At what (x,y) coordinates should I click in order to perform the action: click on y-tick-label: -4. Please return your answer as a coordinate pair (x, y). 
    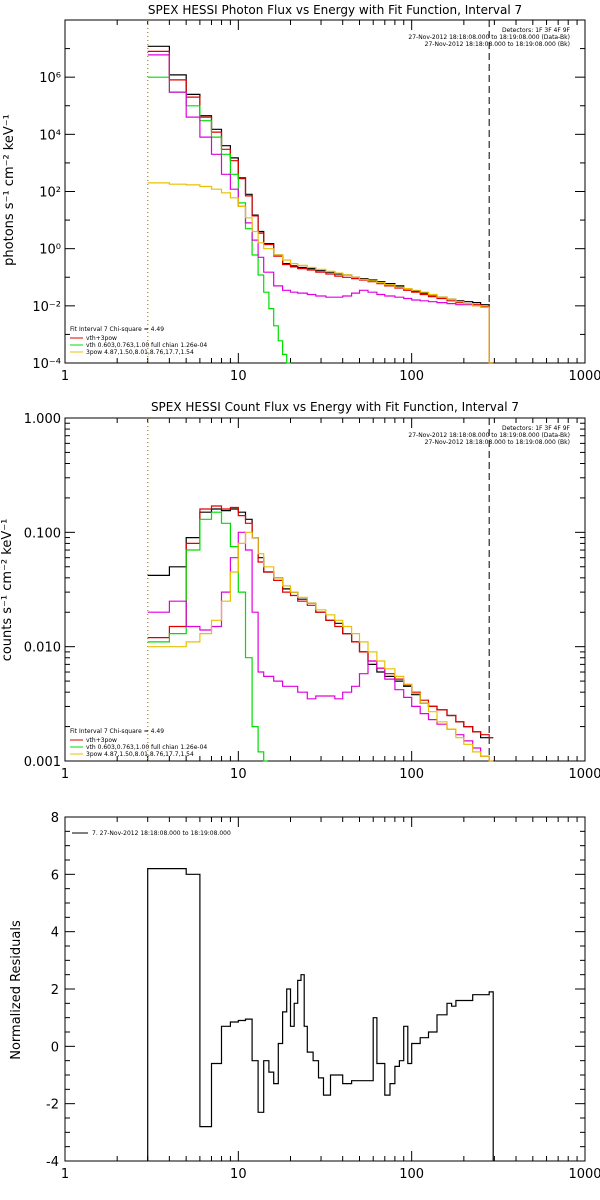
    Looking at the image, I should click on (52, 1162).